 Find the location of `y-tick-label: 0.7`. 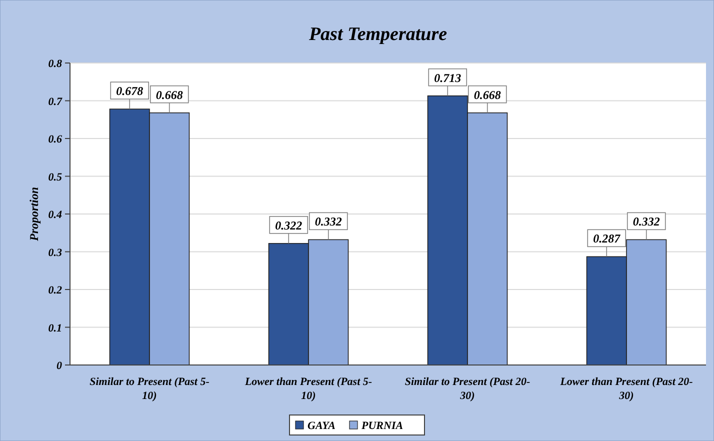

y-tick-label: 0.7 is located at coordinates (55, 102).